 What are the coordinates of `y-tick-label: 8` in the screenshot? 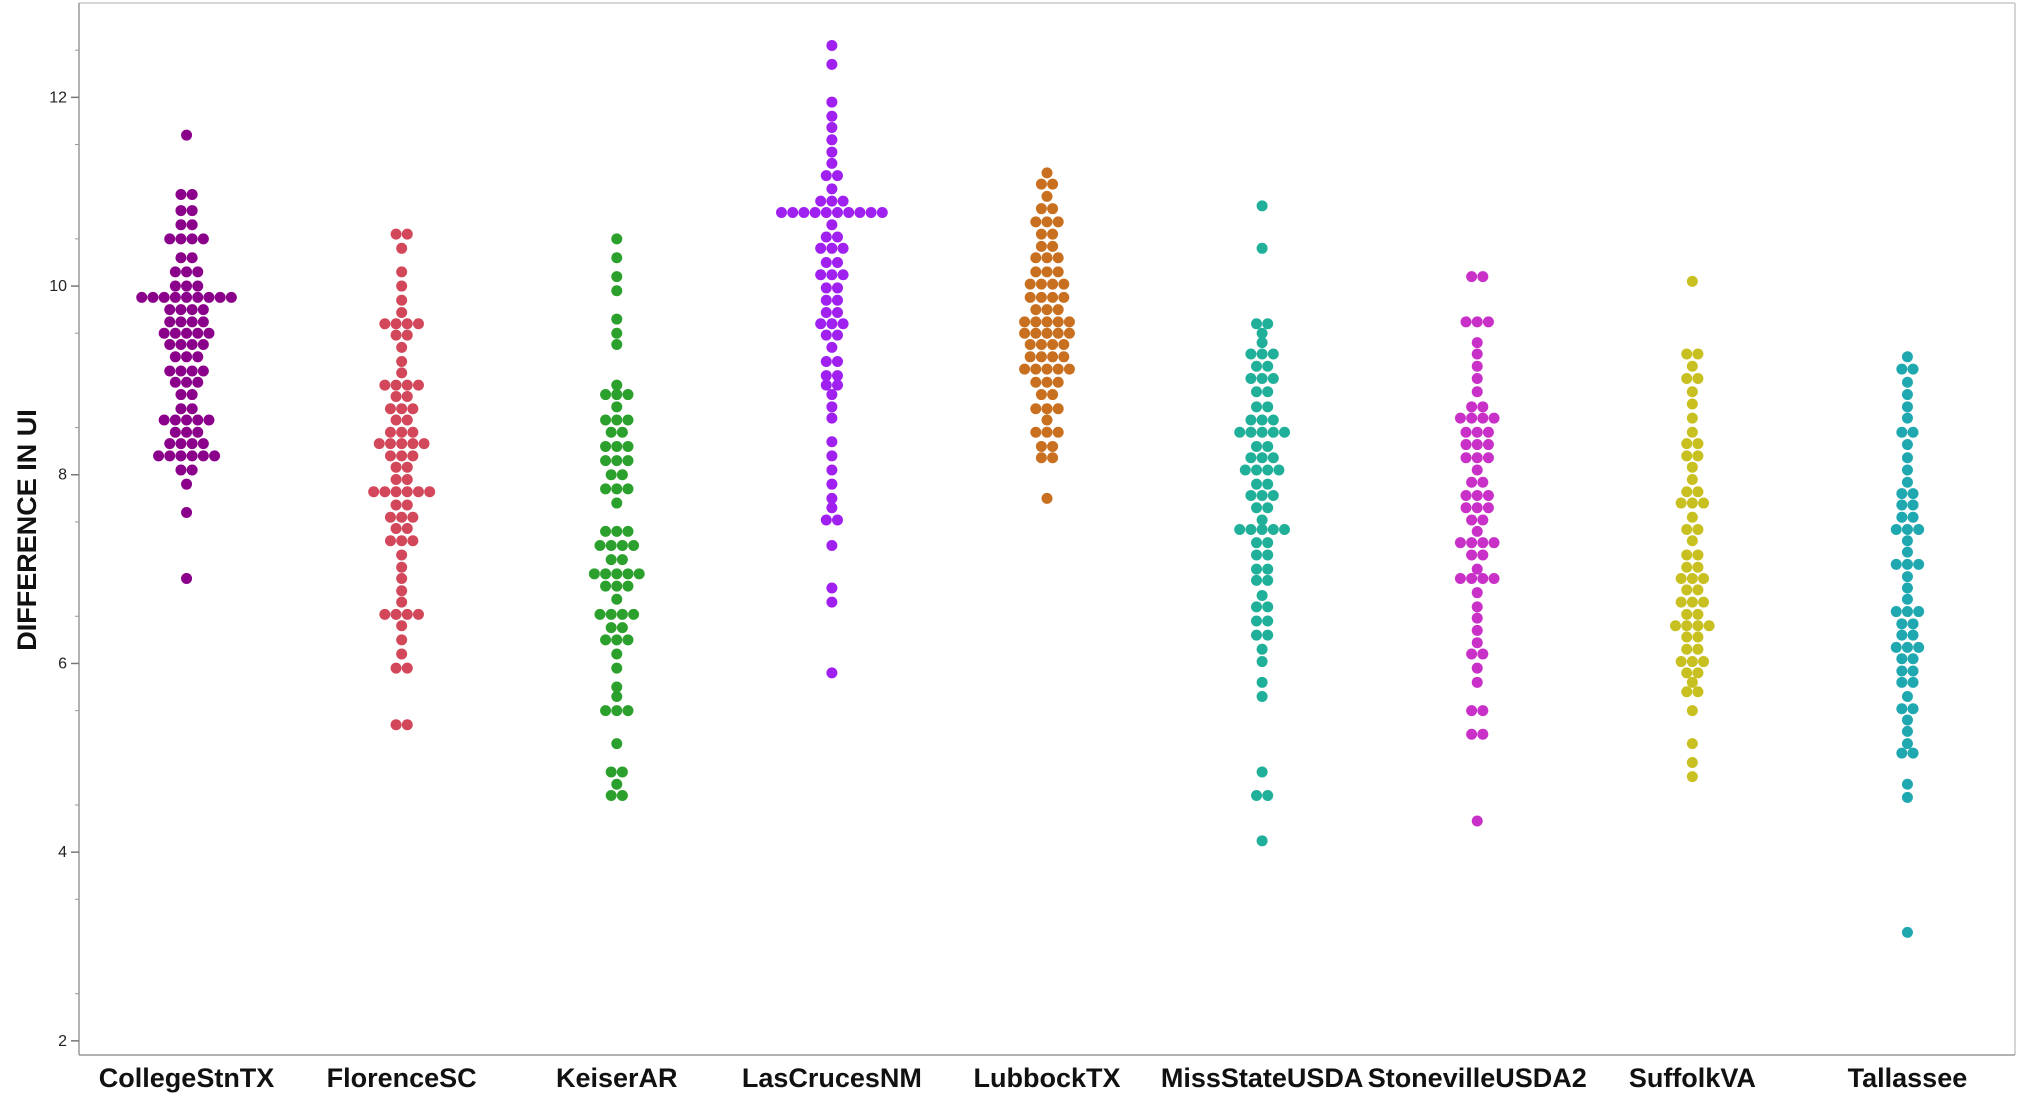 It's located at (62, 475).